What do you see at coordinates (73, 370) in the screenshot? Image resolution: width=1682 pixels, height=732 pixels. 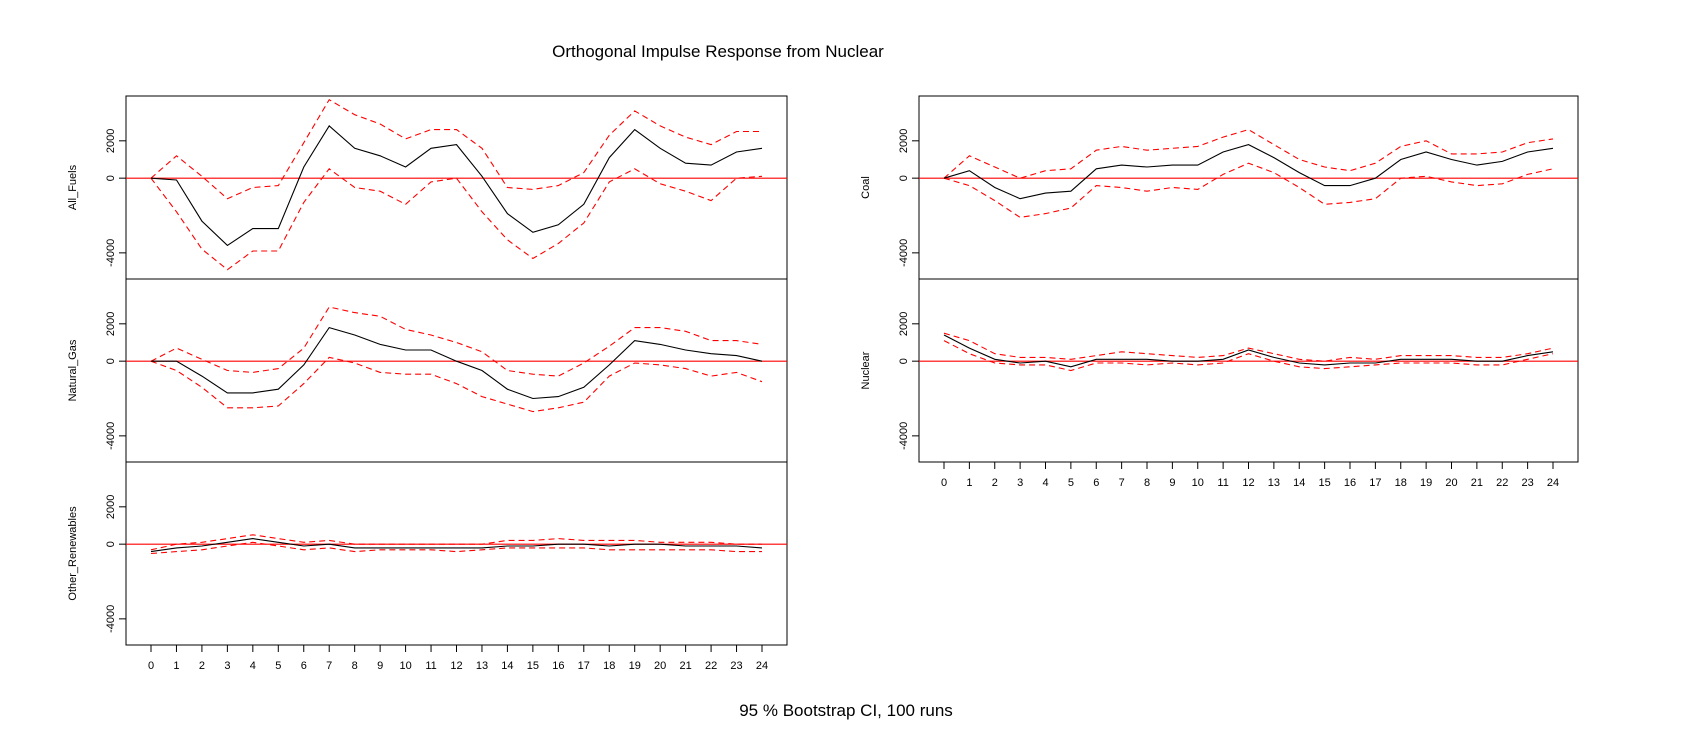 I see `y-axis-label: Natural_Gas` at bounding box center [73, 370].